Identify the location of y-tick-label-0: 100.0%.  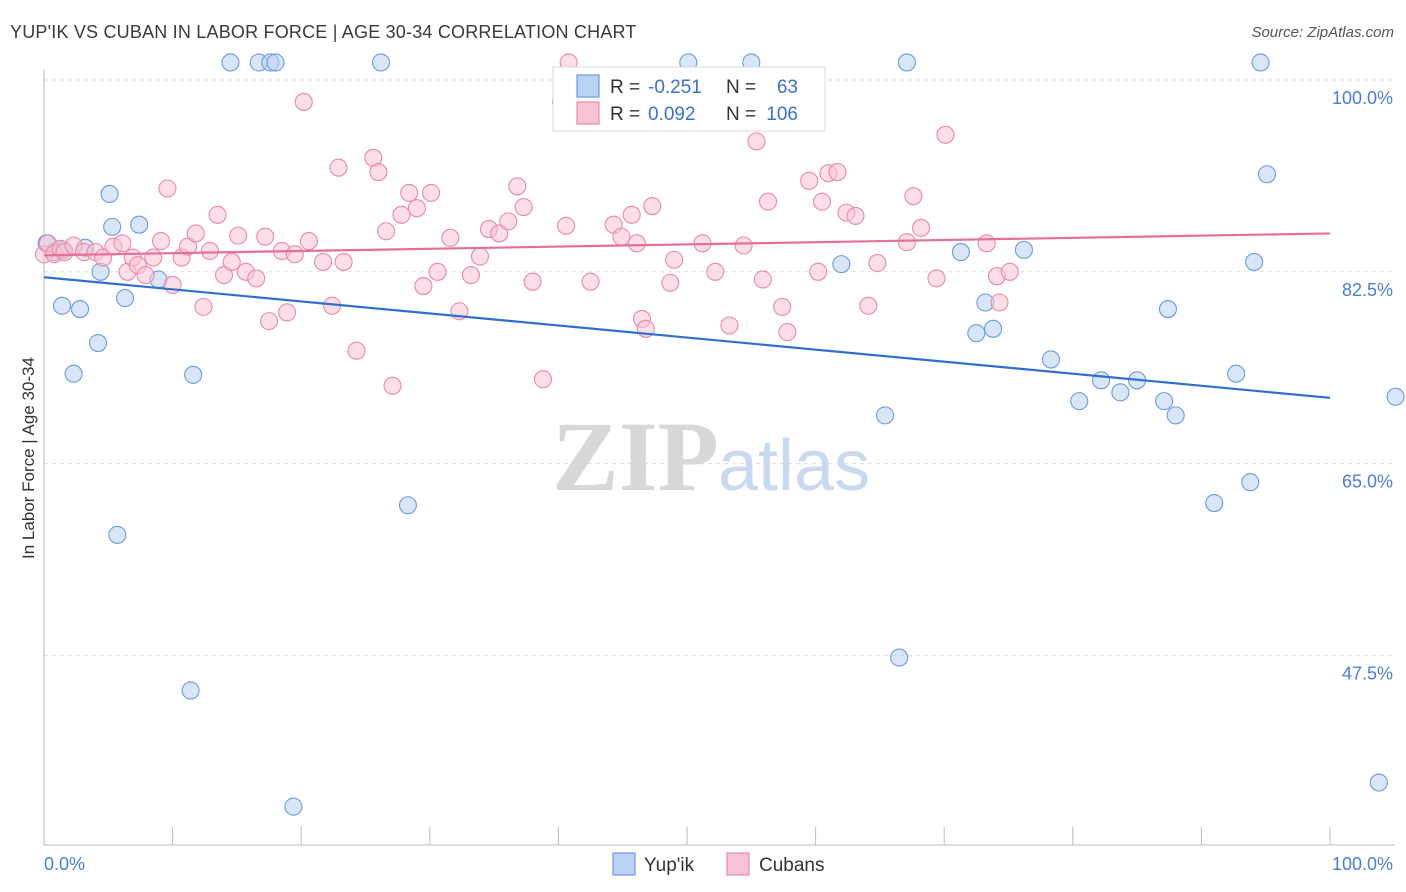
(1362, 98).